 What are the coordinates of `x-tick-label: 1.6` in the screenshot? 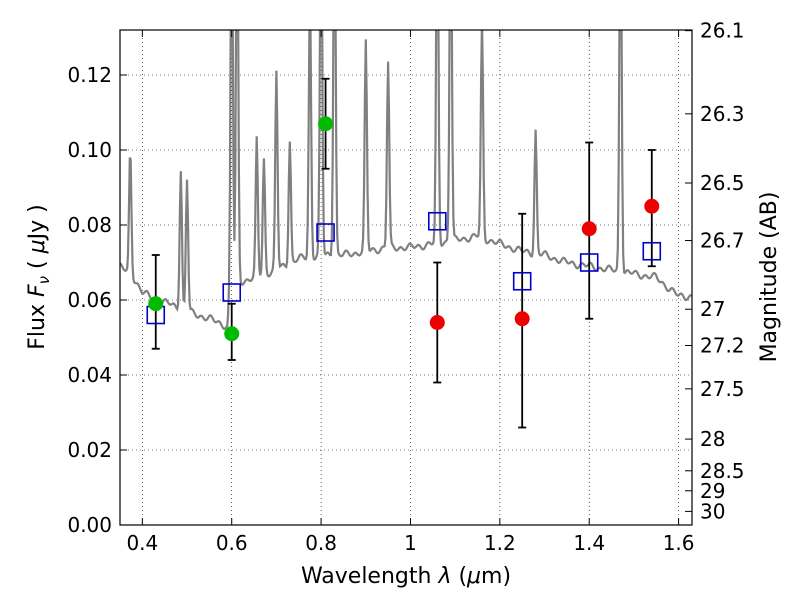 It's located at (679, 543).